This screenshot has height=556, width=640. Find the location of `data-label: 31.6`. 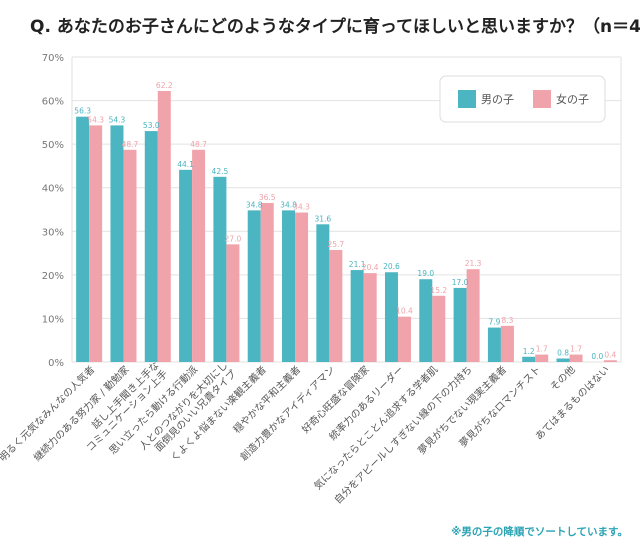

data-label: 31.6 is located at coordinates (322, 218).